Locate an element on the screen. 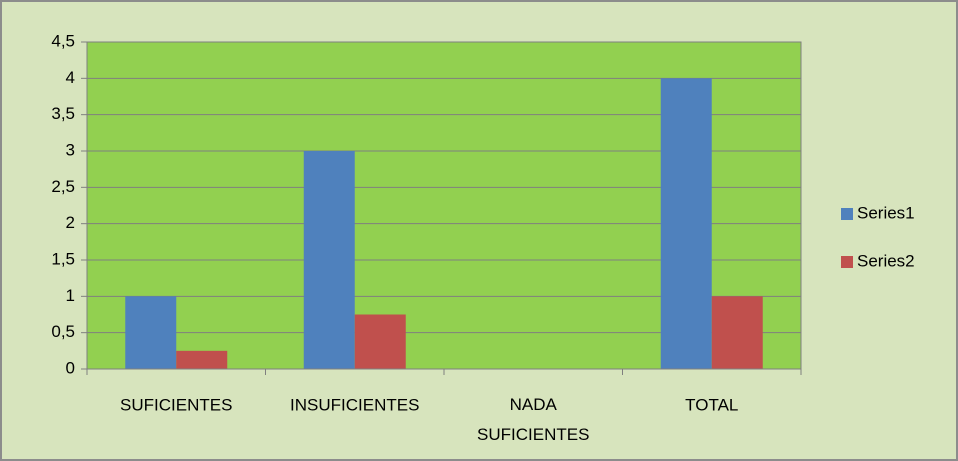 The width and height of the screenshot is (958, 461). y-tick-label: 0,5 is located at coordinates (63, 331).